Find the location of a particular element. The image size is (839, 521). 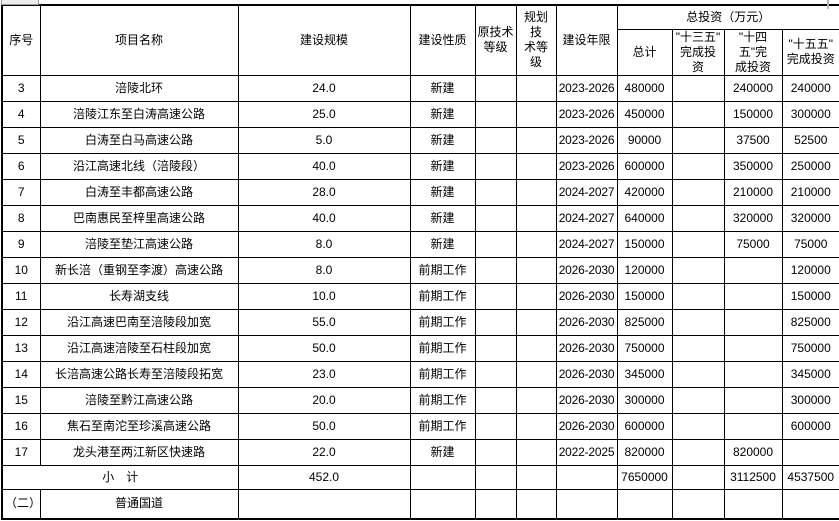

header-construction-scale: 建设规模 is located at coordinates (324, 40).